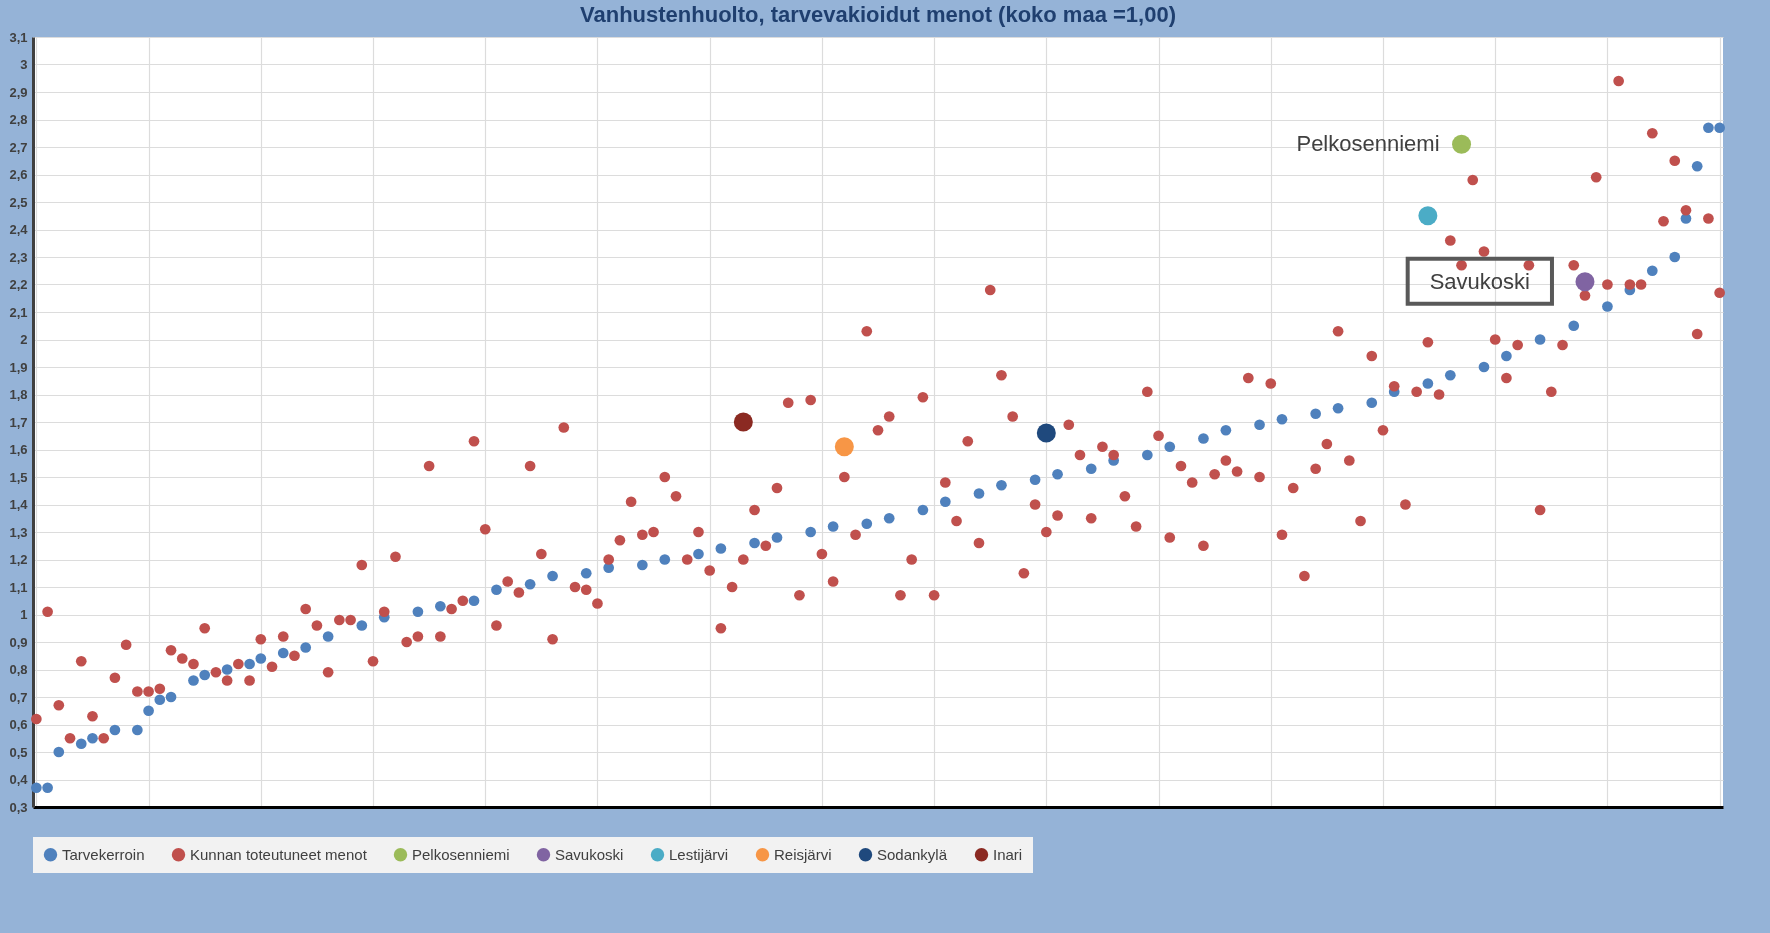 The height and width of the screenshot is (933, 1770). What do you see at coordinates (18, 697) in the screenshot?
I see `y-tick-label: 0,7` at bounding box center [18, 697].